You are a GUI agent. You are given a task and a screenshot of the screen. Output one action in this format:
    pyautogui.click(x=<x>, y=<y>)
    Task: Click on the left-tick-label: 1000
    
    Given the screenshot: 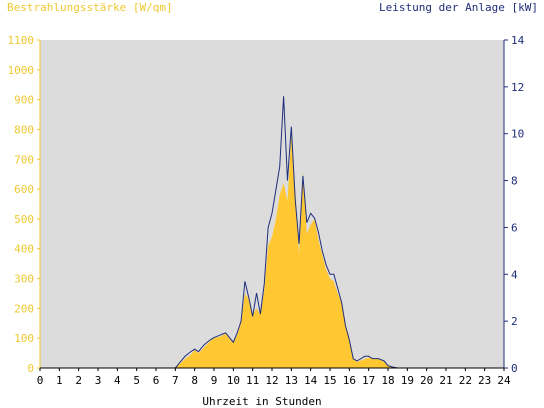 What is the action you would take?
    pyautogui.click(x=21, y=70)
    